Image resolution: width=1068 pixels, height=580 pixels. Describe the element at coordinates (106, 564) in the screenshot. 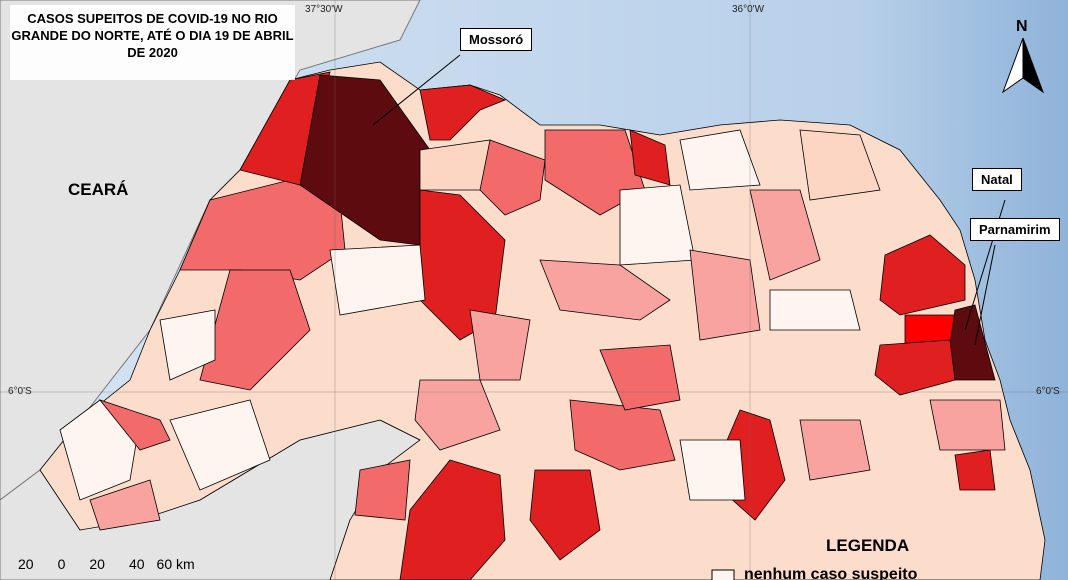

I see `scale-bar: 20 0 20 40 60 km` at that location.